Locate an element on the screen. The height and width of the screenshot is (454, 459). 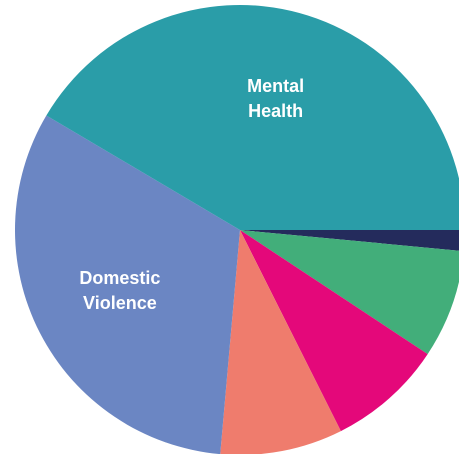
slice-label-4-line-1: Violence is located at coordinates (120, 303).